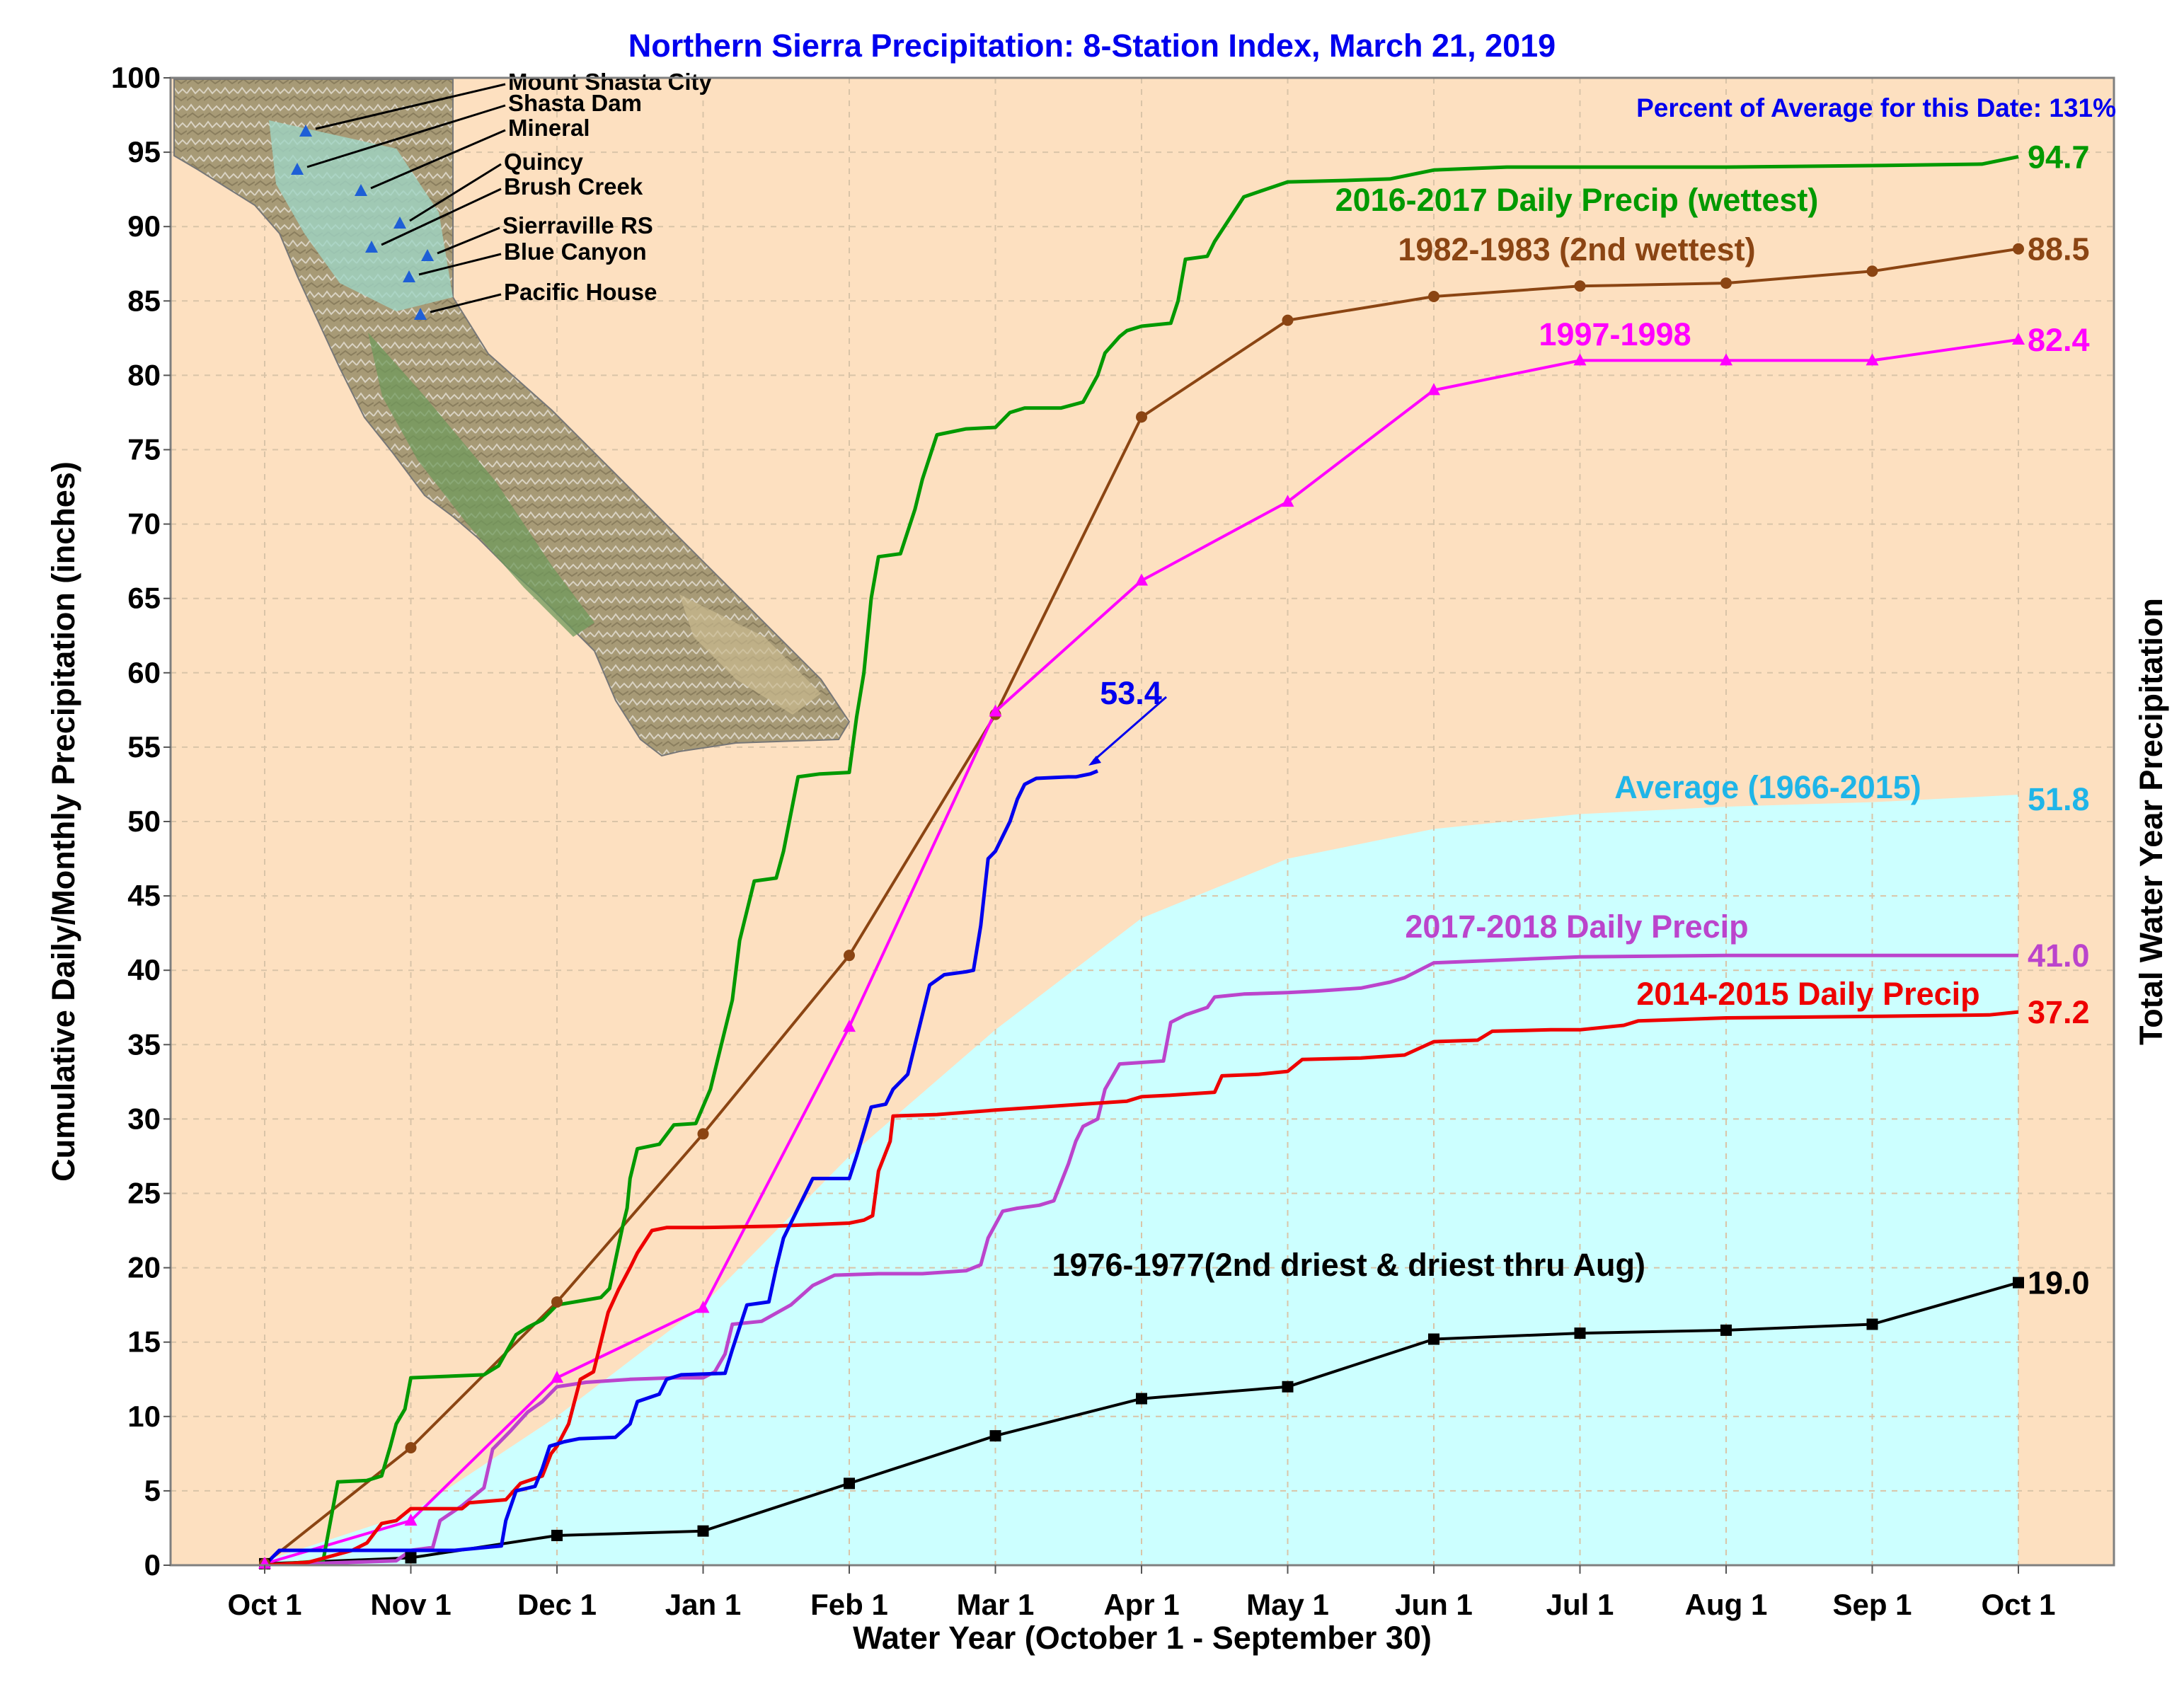 Image resolution: width=2184 pixels, height=1694 pixels. What do you see at coordinates (144, 1118) in the screenshot?
I see `y-tick-label: 30` at bounding box center [144, 1118].